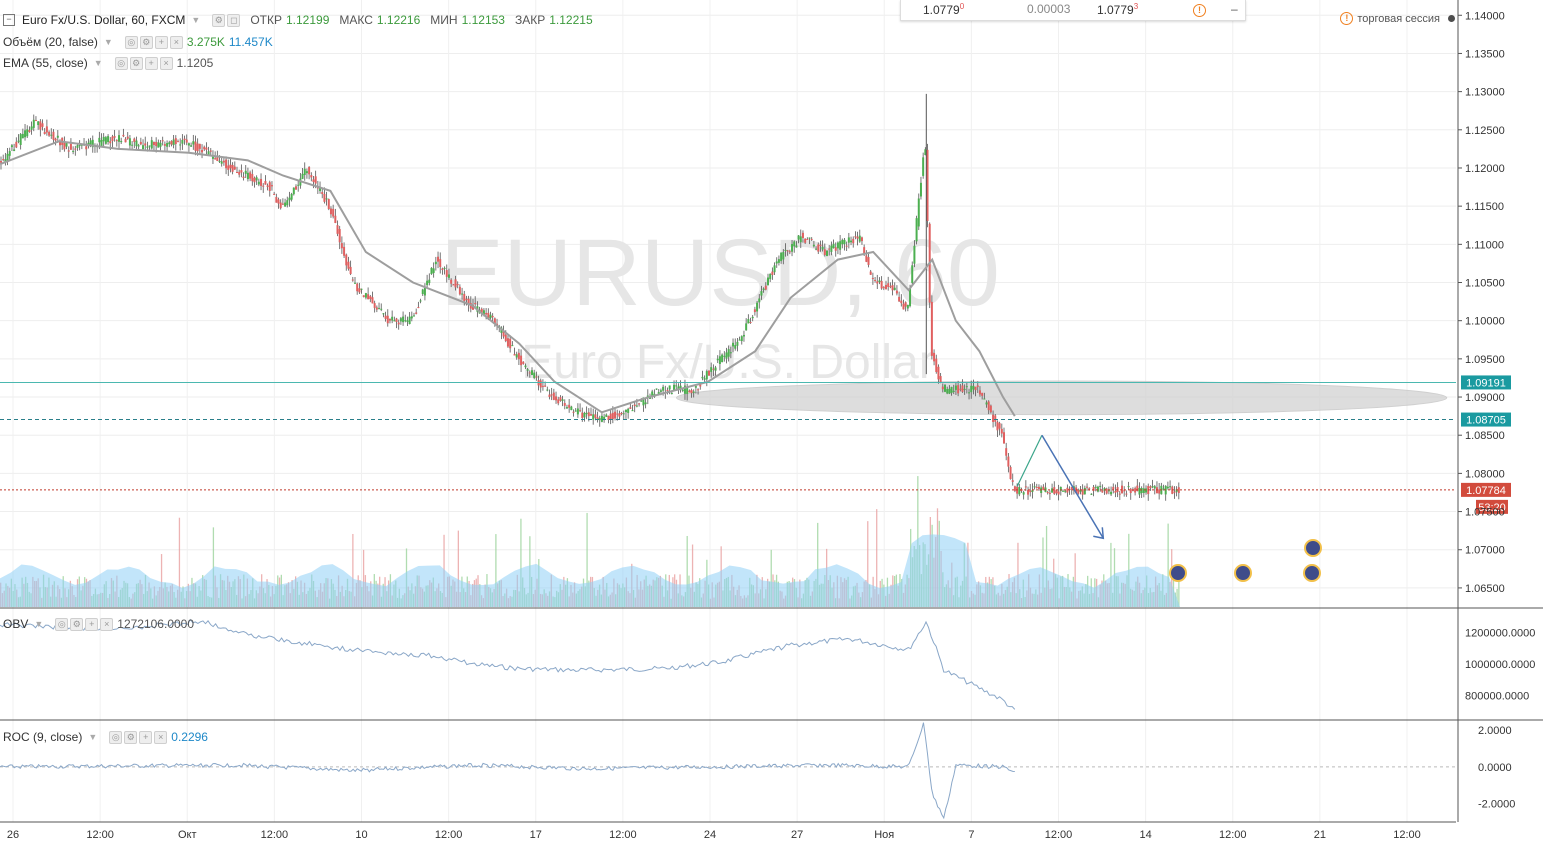  What do you see at coordinates (1075, 580) in the screenshot?
I see `volume-bar` at bounding box center [1075, 580].